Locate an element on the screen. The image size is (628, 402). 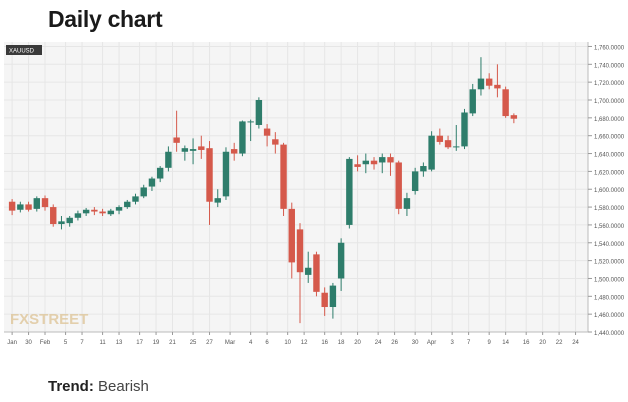
y-tick-label: 1,600.0000 is located at coordinates (609, 191).